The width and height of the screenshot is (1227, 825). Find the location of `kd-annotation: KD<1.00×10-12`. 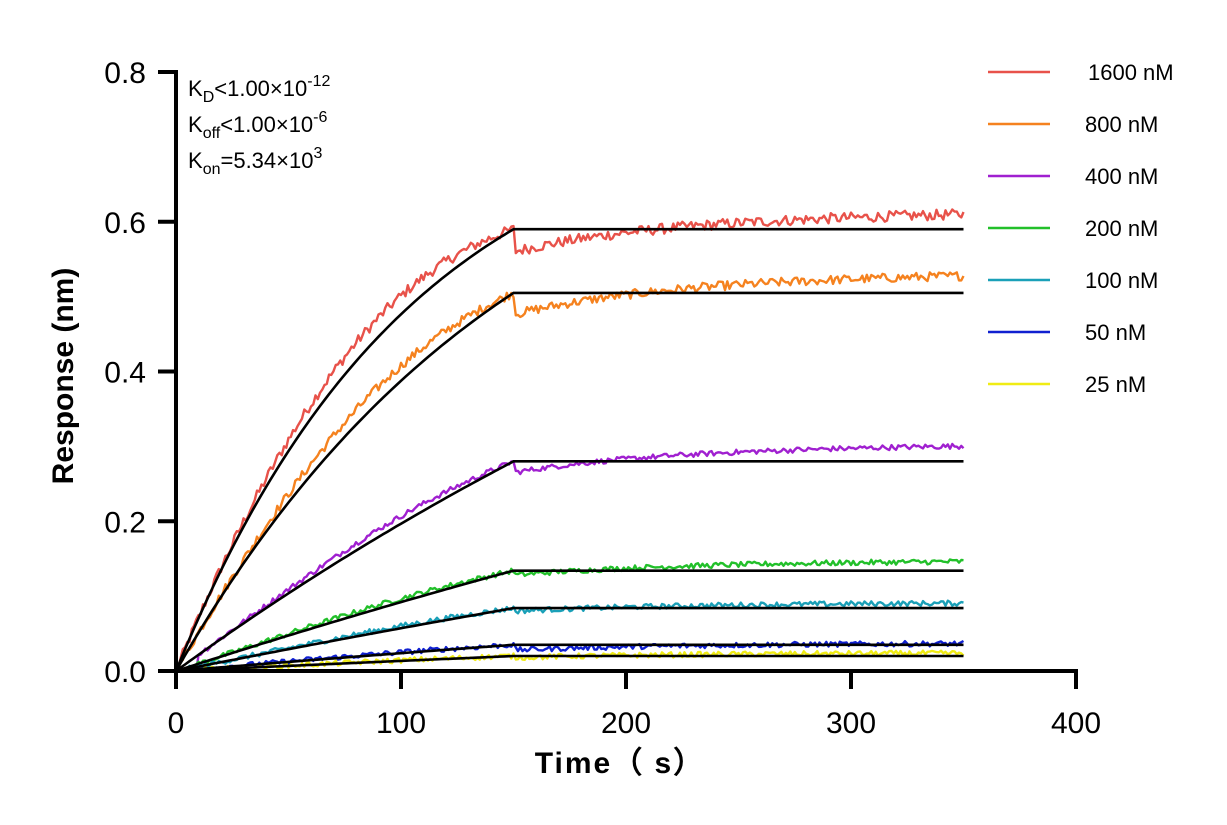

kd-annotation: KD<1.00×10-12 is located at coordinates (259, 89).